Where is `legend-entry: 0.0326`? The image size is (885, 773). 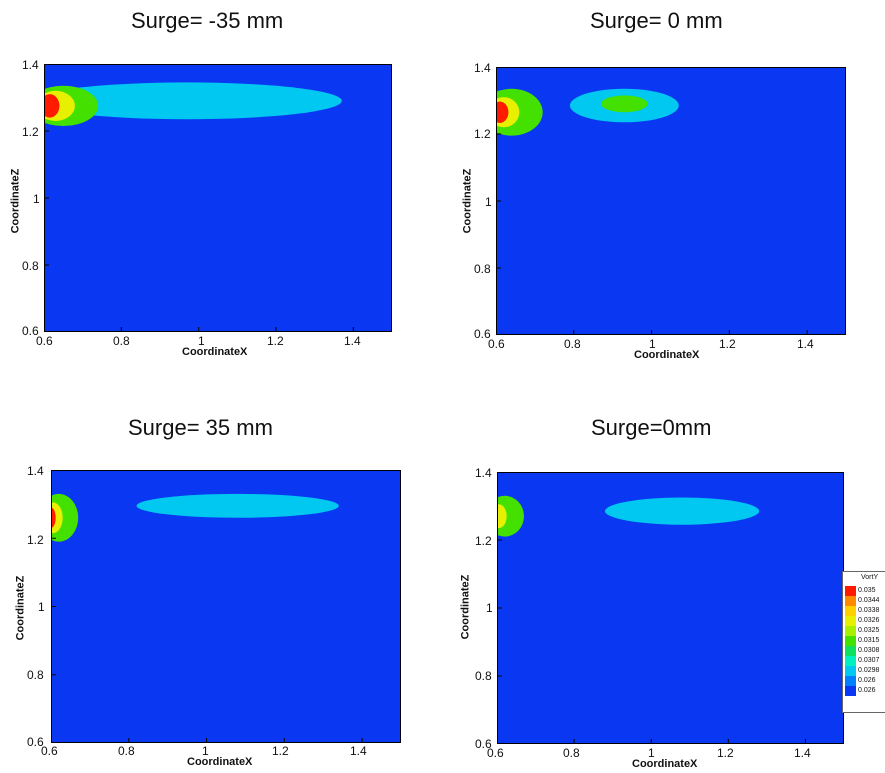
legend-entry: 0.0326 is located at coordinates (865, 621).